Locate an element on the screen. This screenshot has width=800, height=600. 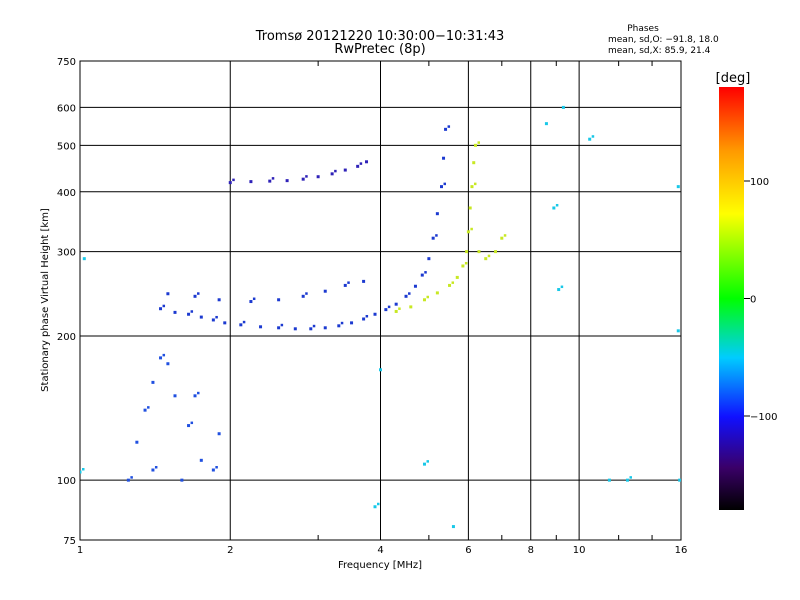
y-axis-label: Stationary phase Virtual Height [km] is located at coordinates (45, 300).